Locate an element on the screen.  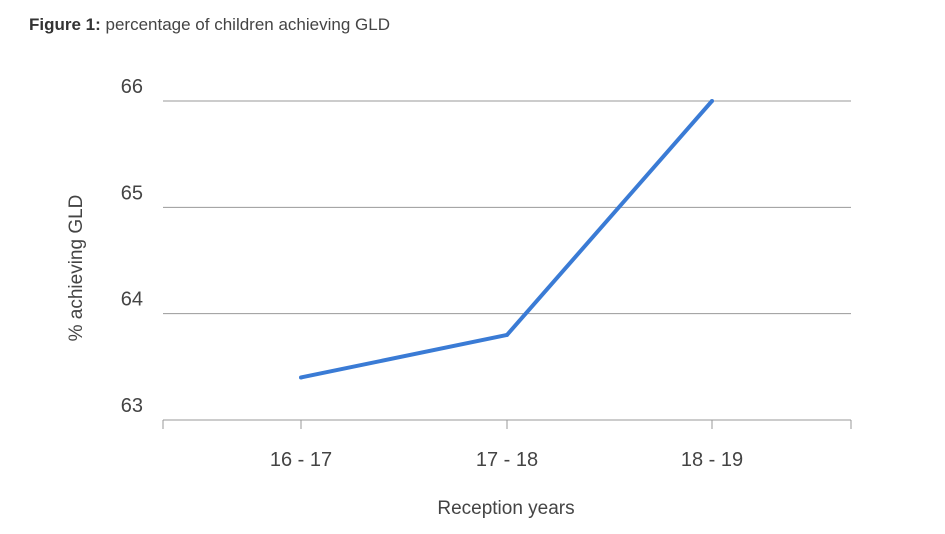
figure-caption-text: percentage of children achieving GLD is located at coordinates (245, 24).